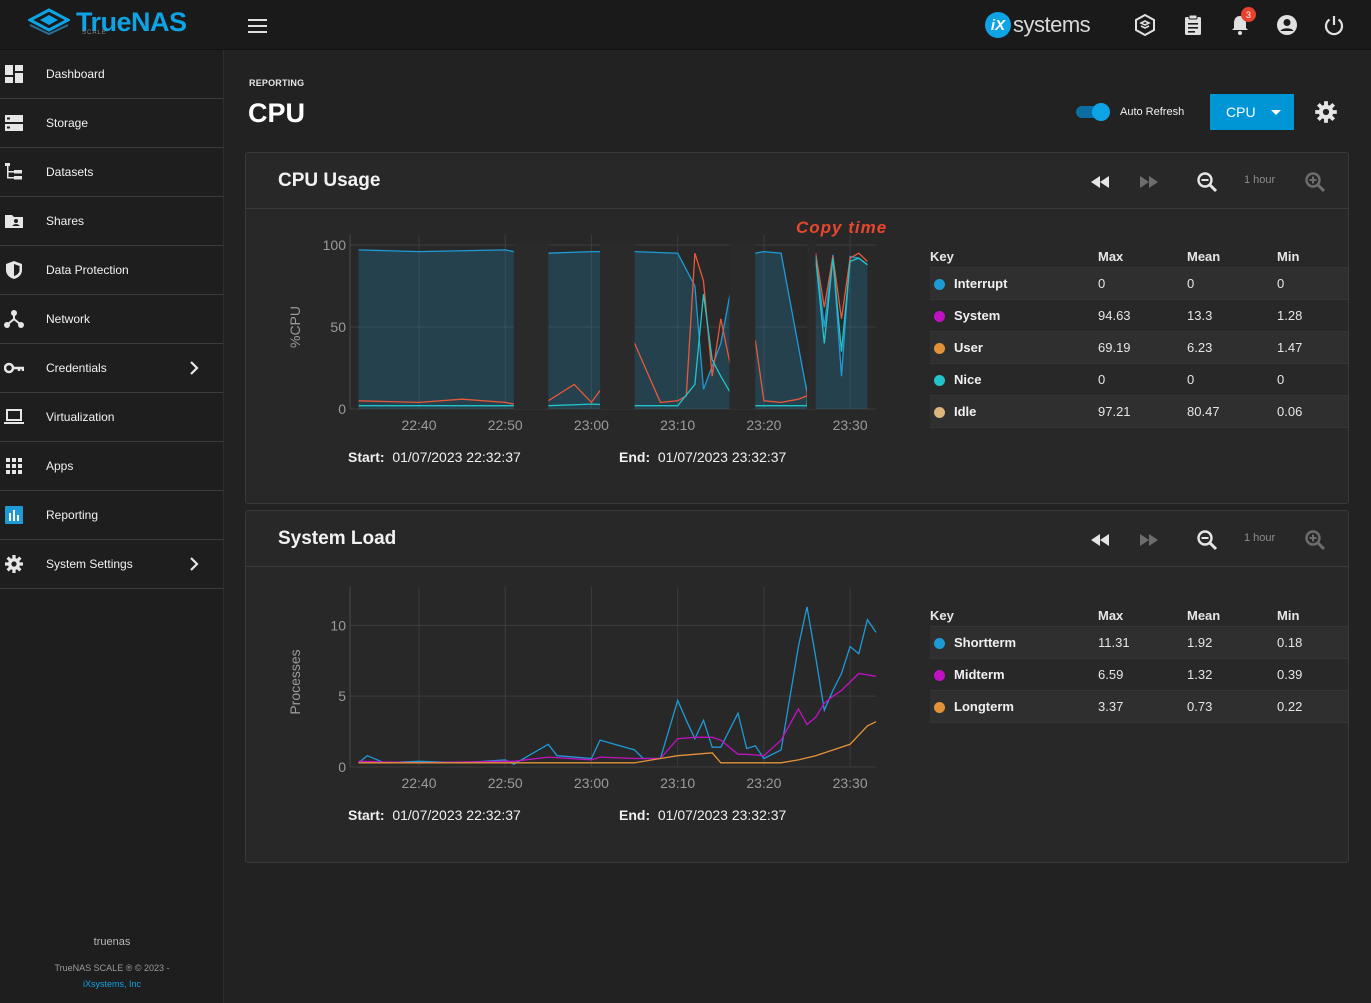  Describe the element at coordinates (111, 123) in the screenshot. I see `sidebar-item-storage: Storage` at that location.